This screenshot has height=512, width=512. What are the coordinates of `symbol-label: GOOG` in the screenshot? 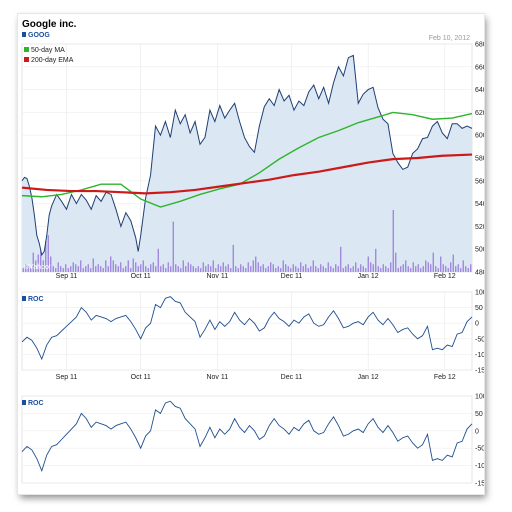 It's located at (39, 35).